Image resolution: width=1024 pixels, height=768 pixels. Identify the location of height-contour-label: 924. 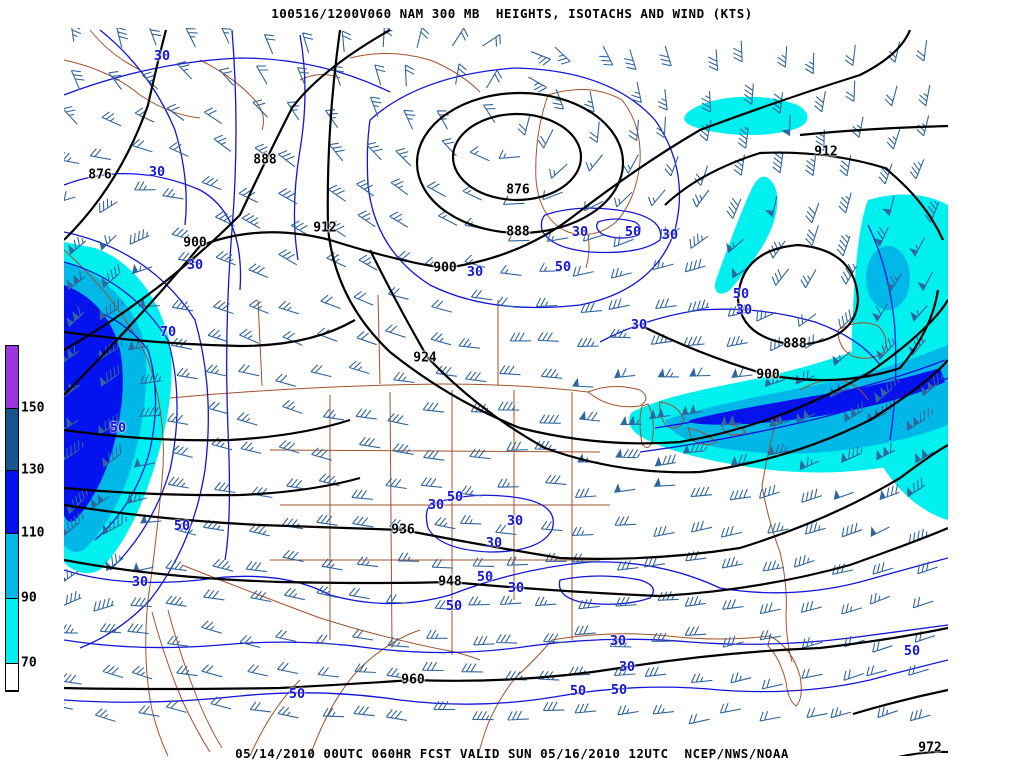
(425, 358).